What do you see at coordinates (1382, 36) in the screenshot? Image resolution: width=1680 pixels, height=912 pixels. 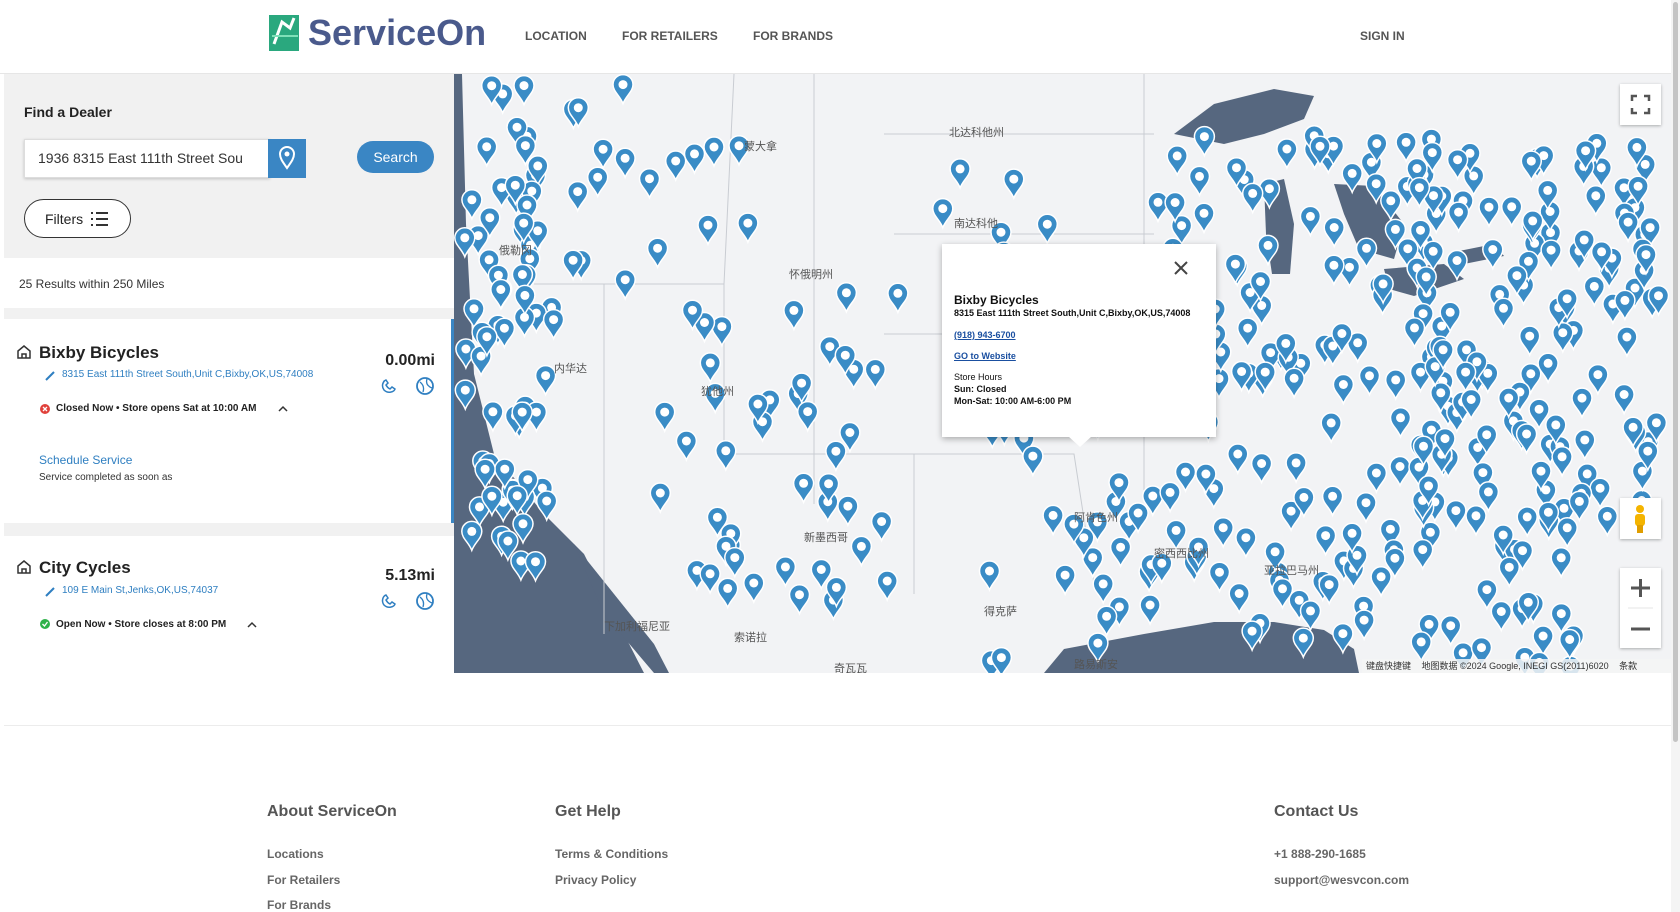 I see `sign-in: SIGN IN` at bounding box center [1382, 36].